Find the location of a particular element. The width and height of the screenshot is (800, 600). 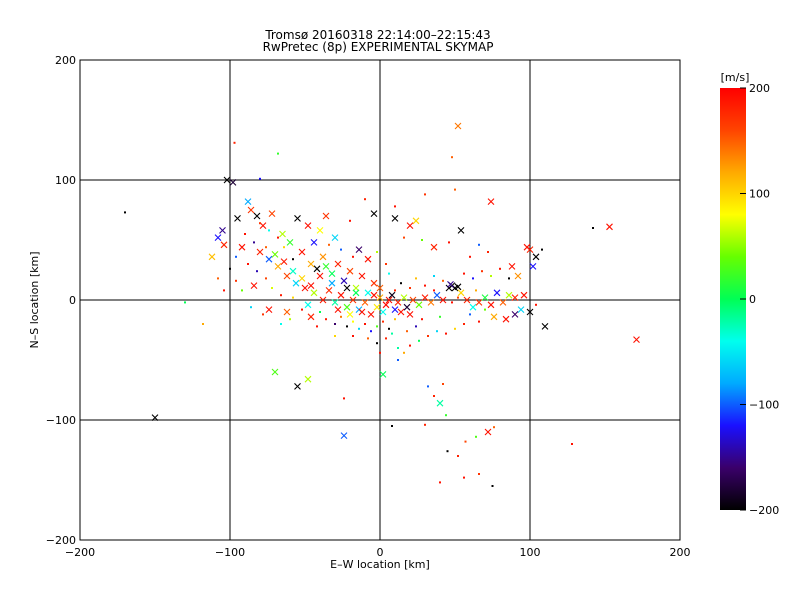

colorbar-tick-label: −100 is located at coordinates (764, 405).